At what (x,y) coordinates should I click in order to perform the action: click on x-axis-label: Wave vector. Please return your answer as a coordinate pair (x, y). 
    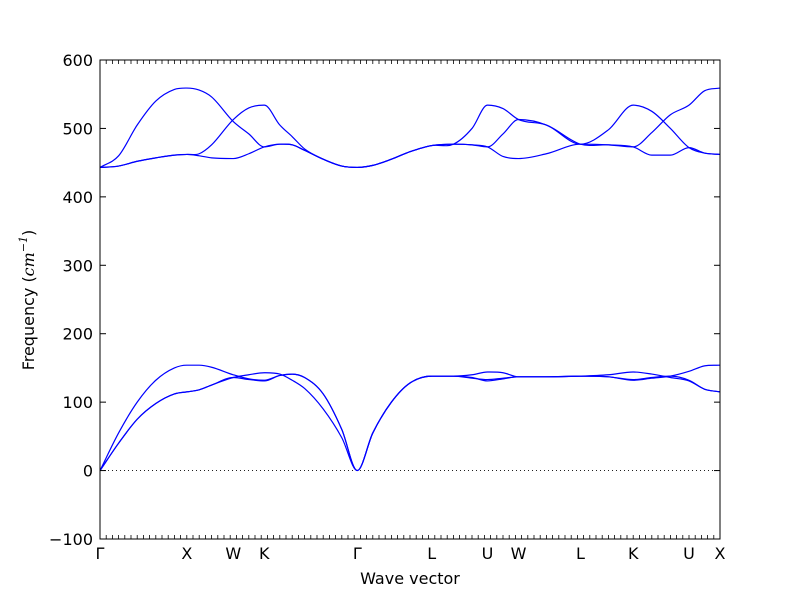
    Looking at the image, I should click on (410, 578).